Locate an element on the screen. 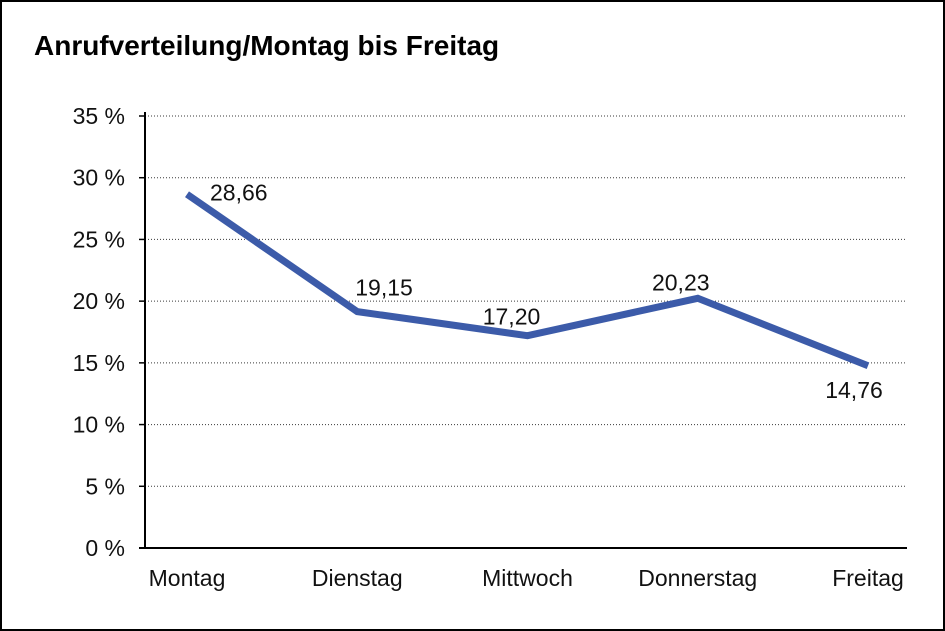 This screenshot has width=945, height=631. y-tick-label: 0 % is located at coordinates (105, 548).